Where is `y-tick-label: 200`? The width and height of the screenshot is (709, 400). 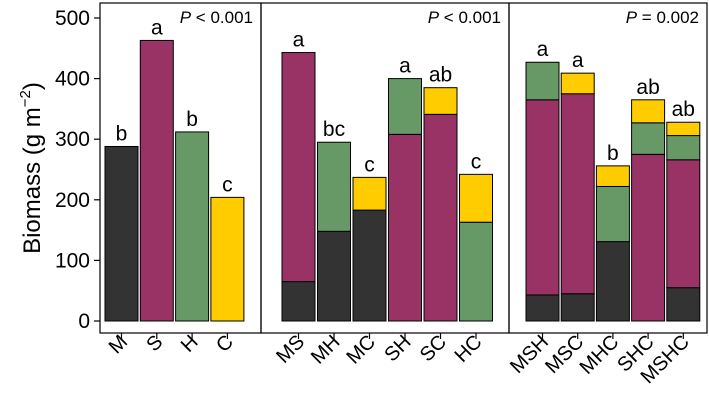
y-tick-label: 200 is located at coordinates (72, 200).